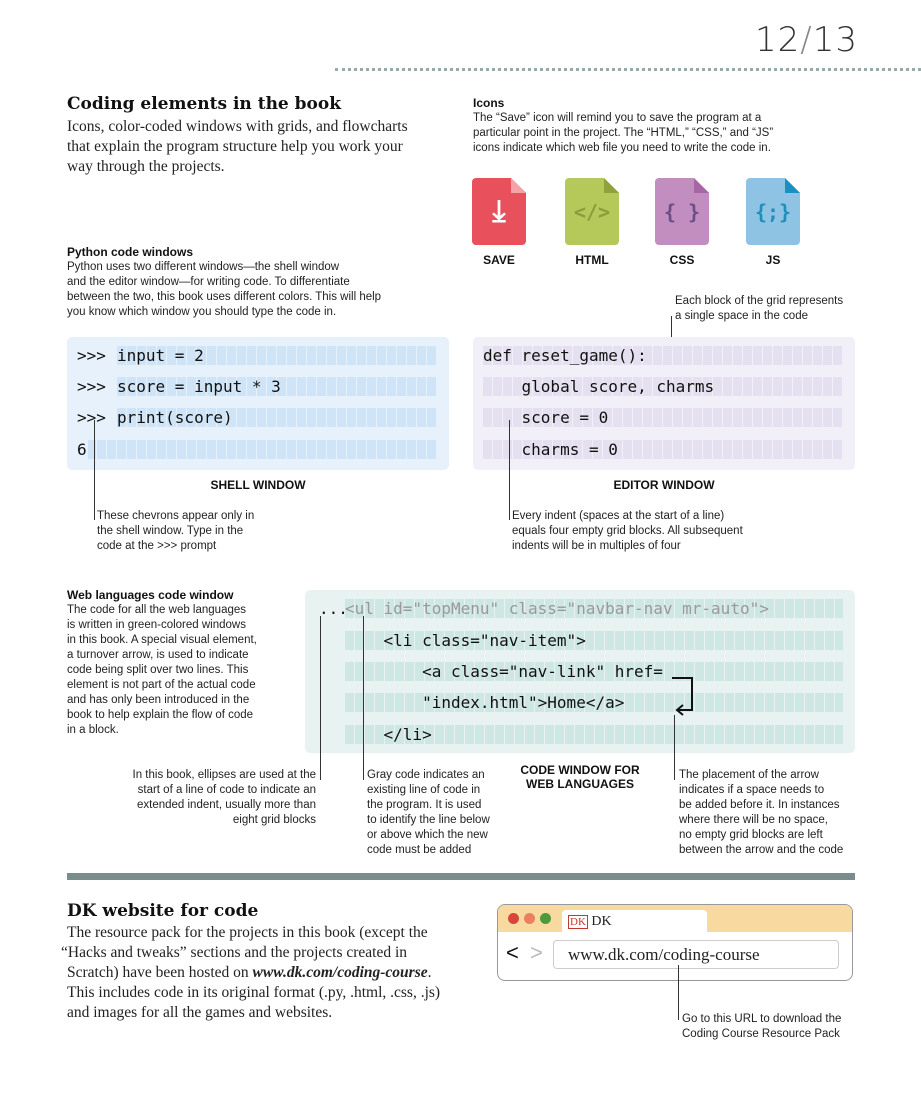 The image size is (921, 1100). I want to click on web-row: <li class="nav-item">, so click(594, 640).